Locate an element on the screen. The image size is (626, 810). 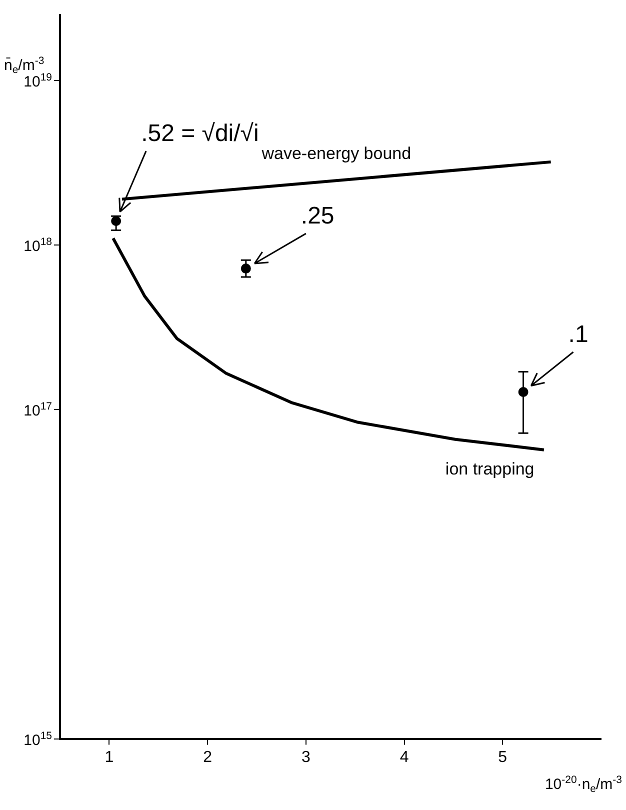
x-tick-label: 1 is located at coordinates (109, 757).